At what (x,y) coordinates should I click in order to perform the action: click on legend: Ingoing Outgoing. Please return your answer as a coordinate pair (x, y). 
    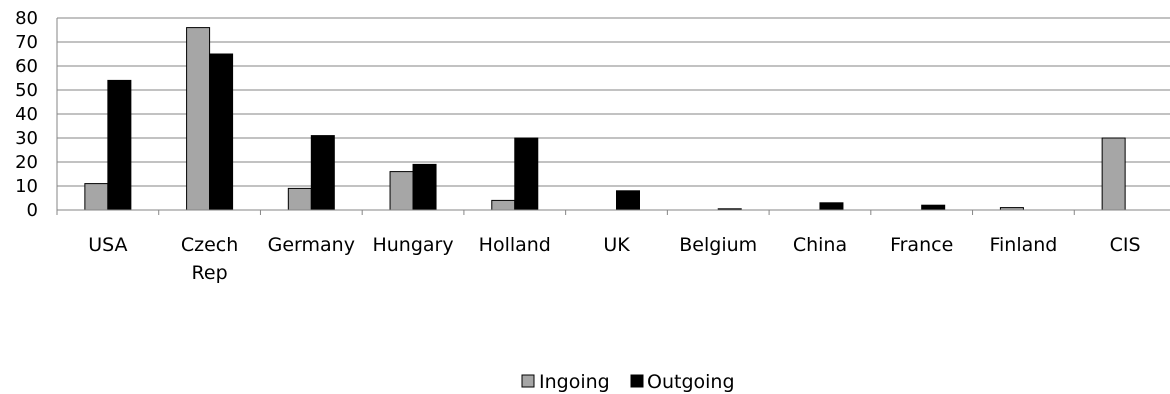
    Looking at the image, I should click on (628, 382).